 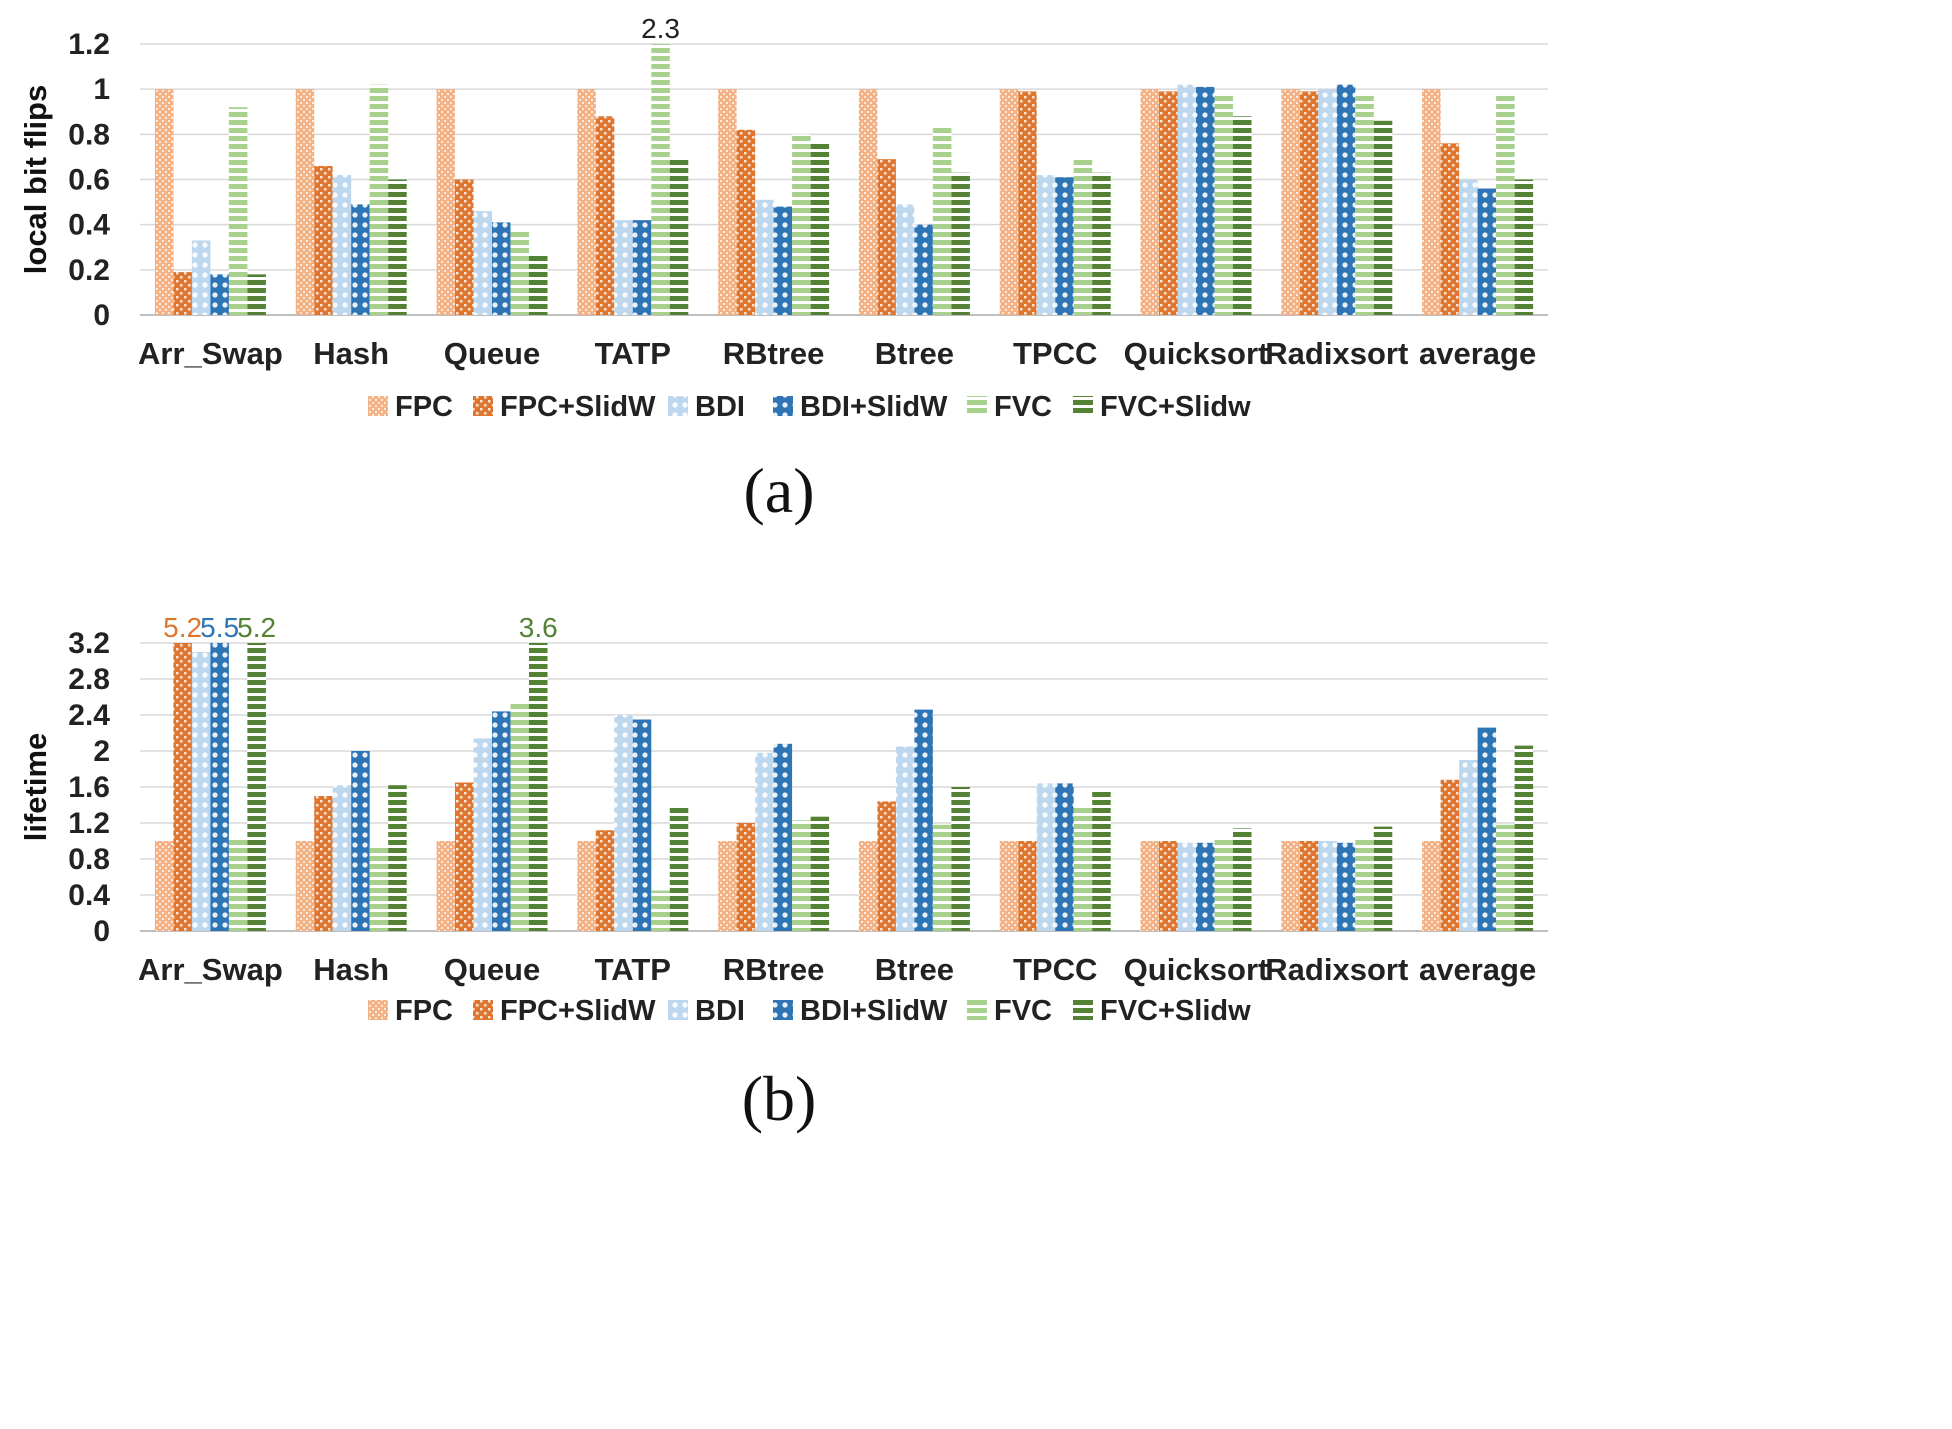 What do you see at coordinates (1055, 353) in the screenshot?
I see `x-category-label: TPCC` at bounding box center [1055, 353].